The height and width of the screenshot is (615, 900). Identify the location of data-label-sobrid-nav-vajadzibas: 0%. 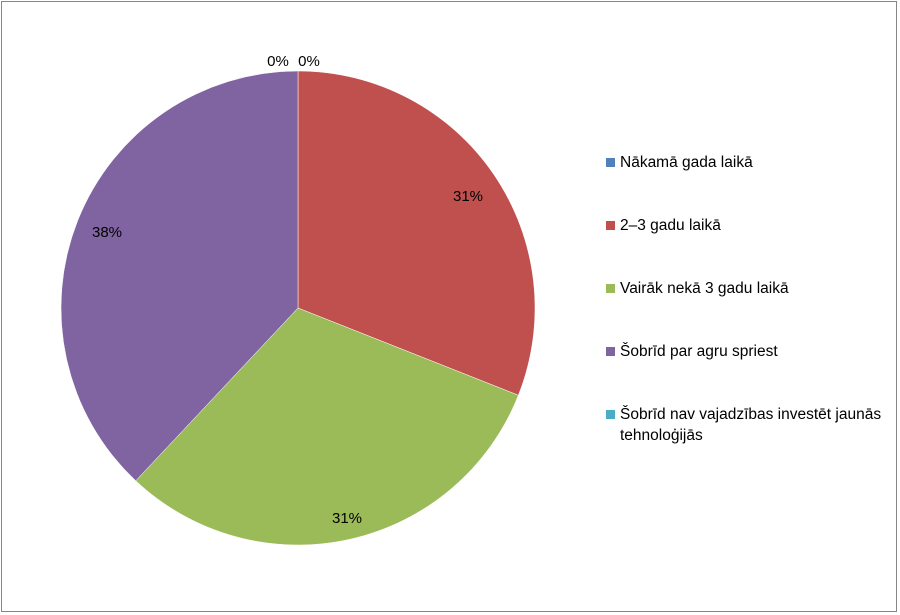
(309, 61).